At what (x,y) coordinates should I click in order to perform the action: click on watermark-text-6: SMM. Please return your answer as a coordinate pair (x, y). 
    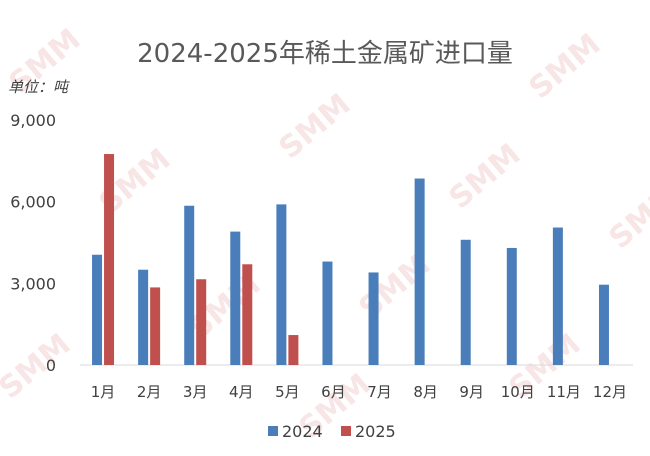
    Looking at the image, I should click on (565, 66).